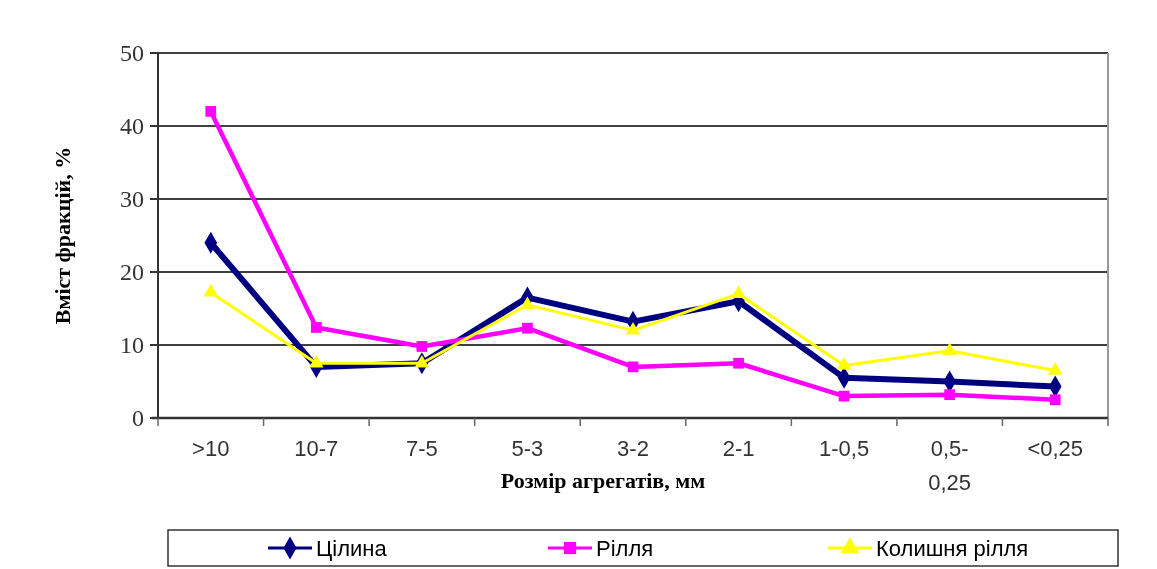  What do you see at coordinates (132, 272) in the screenshot?
I see `y-tick-label: 20` at bounding box center [132, 272].